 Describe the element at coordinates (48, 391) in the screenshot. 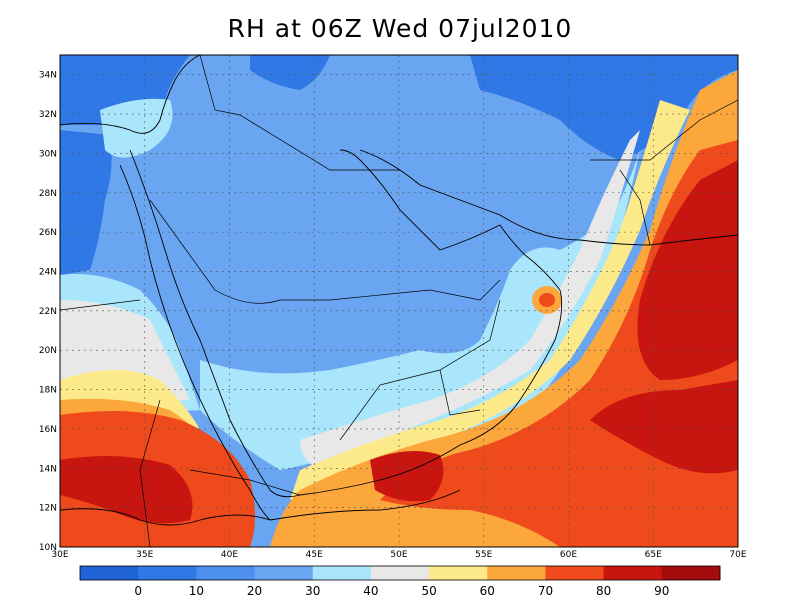

I see `lat-tick-label: 18N` at that location.